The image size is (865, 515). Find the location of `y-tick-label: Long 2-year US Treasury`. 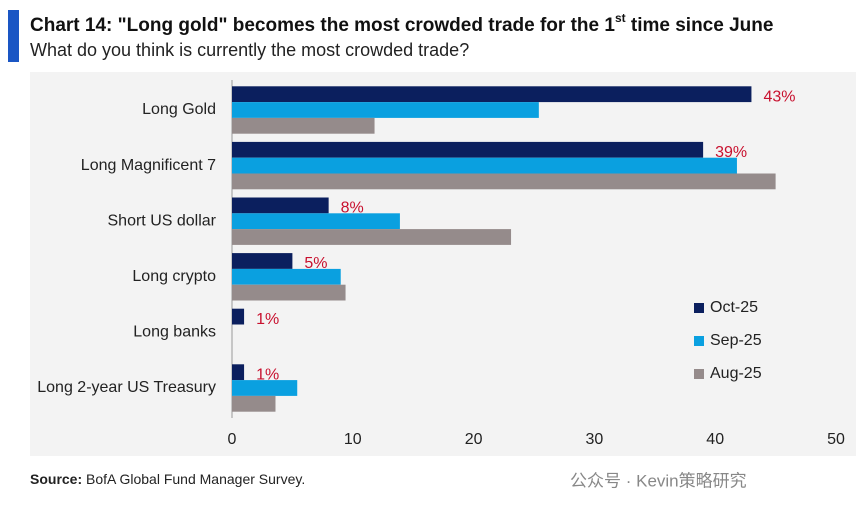

y-tick-label: Long 2-year US Treasury is located at coordinates (126, 387).